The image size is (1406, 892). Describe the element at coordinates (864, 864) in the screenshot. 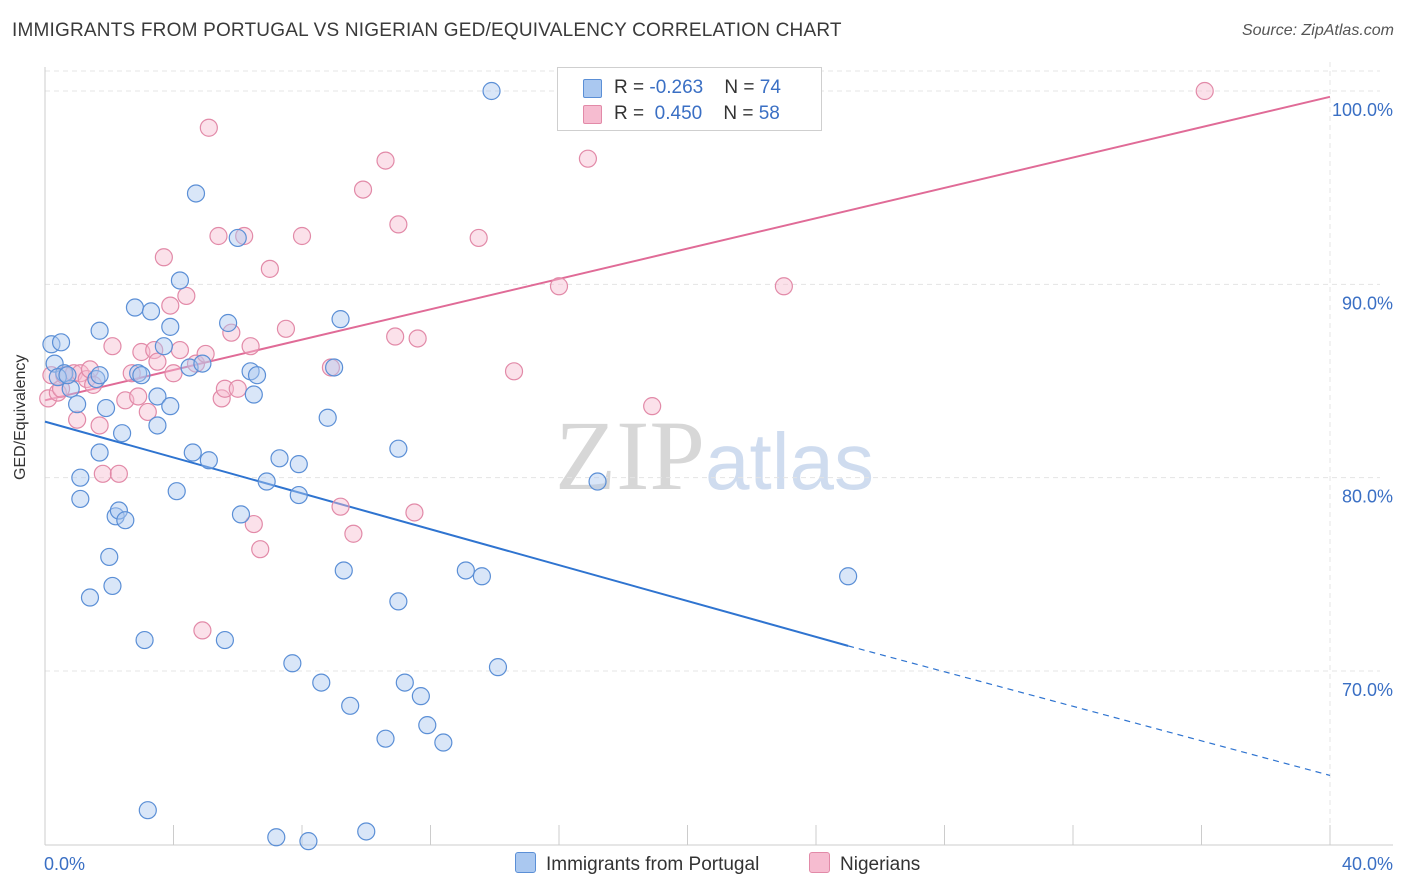

I see `bottom-legend-nigerians: Nigerians` at that location.